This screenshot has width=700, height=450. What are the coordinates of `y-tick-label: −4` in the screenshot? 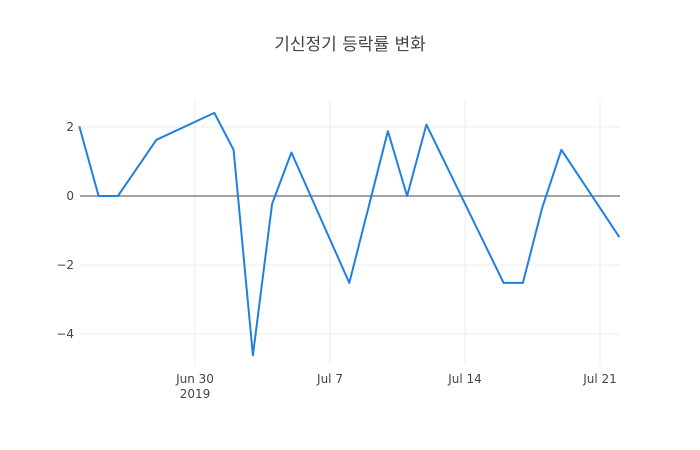 It's located at (65, 334).